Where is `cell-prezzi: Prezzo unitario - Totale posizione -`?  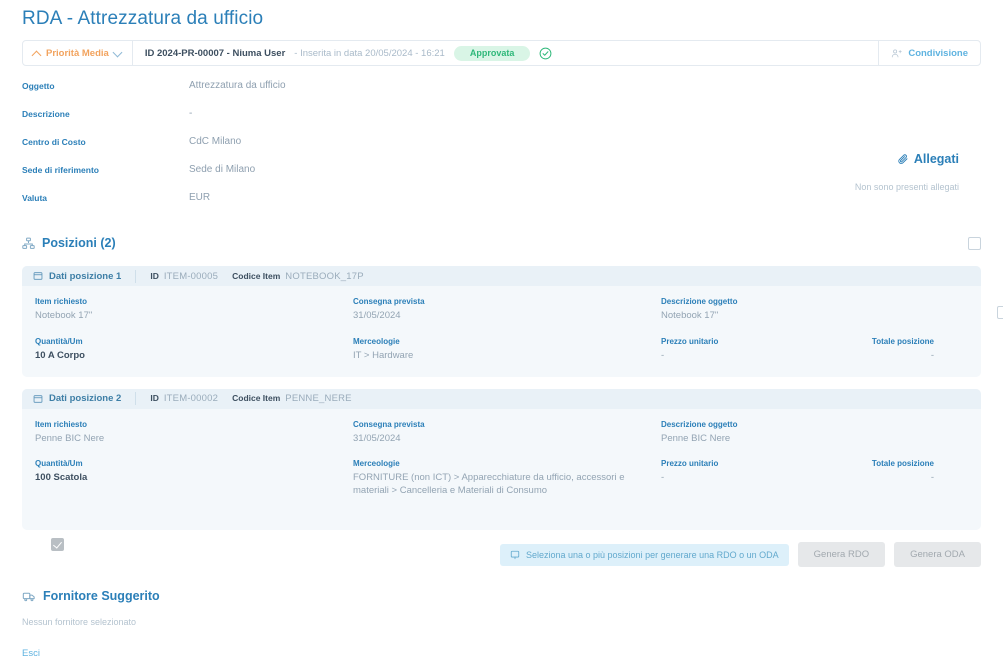 cell-prezzi: Prezzo unitario - Totale posizione - is located at coordinates (814, 474).